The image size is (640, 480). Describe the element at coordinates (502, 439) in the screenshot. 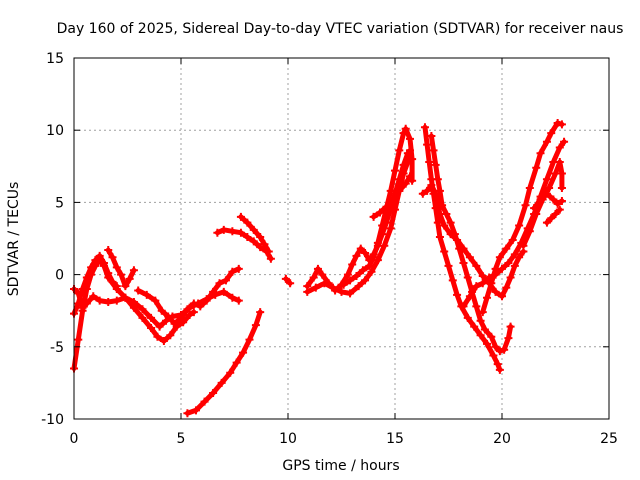

I see `x-tick-label: 20` at that location.